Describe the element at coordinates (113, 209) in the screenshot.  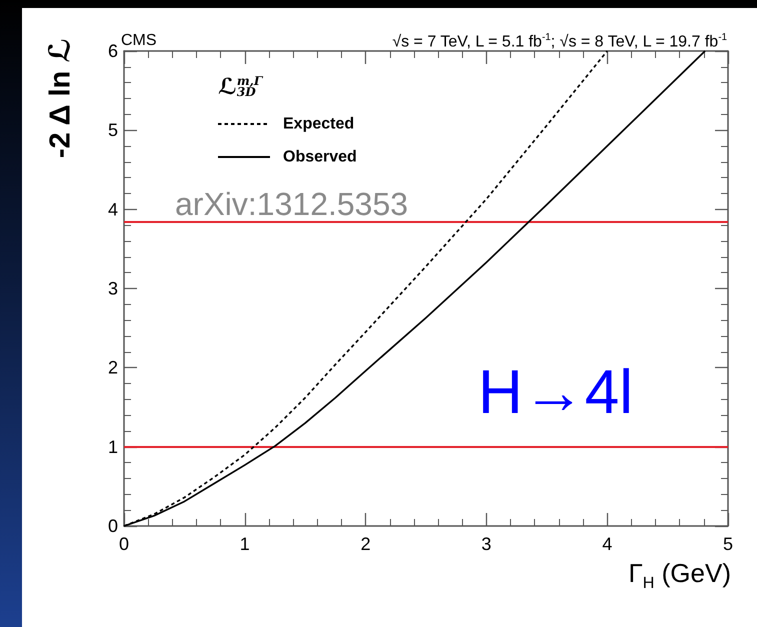
I see `y-tick-label: 4` at that location.